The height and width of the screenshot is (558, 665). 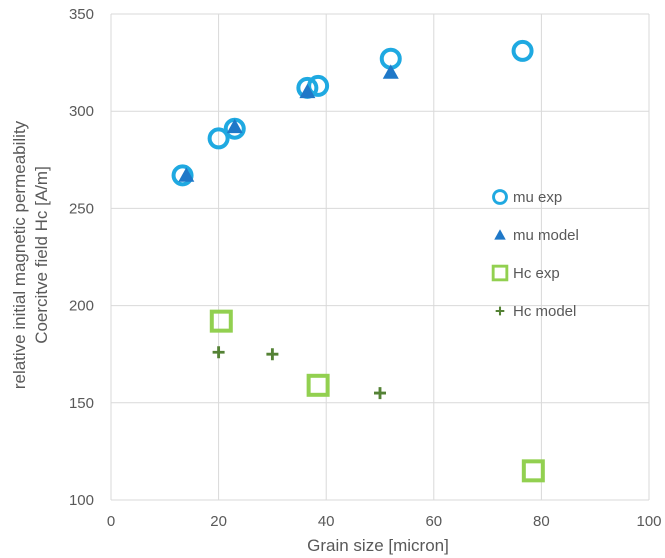 What do you see at coordinates (81, 306) in the screenshot?
I see `y-tick-label: 200` at bounding box center [81, 306].